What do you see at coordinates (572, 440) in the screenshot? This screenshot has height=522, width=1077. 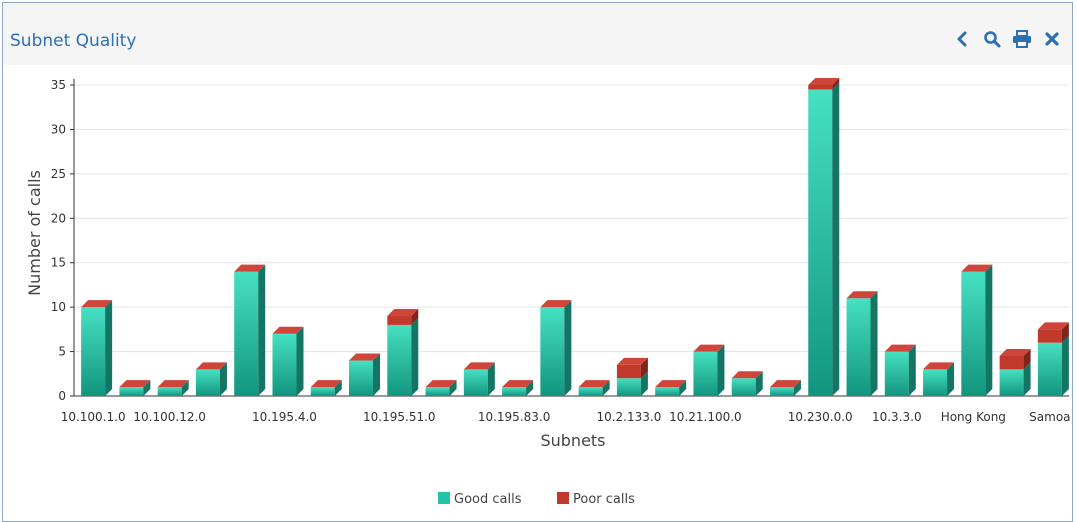 I see `x-axis-title: Subnets` at bounding box center [572, 440].